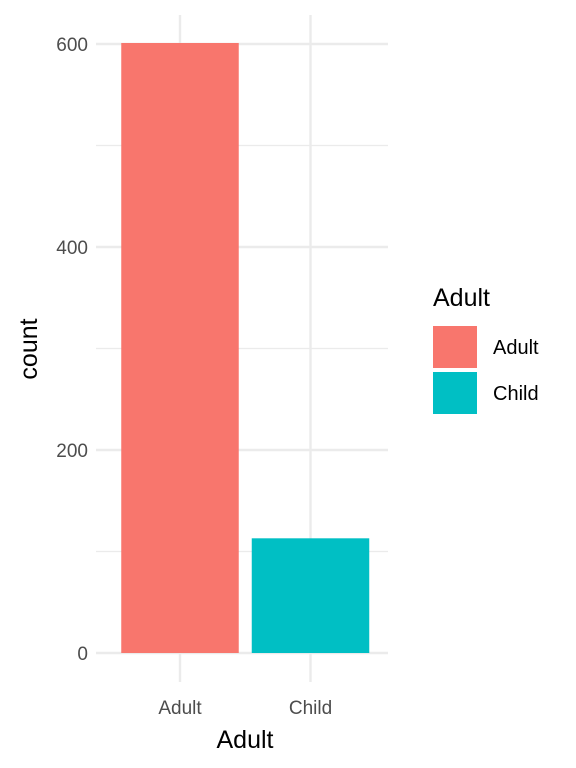 Image resolution: width=576 pixels, height=768 pixels. What do you see at coordinates (72, 248) in the screenshot?
I see `y-tick-label: 400` at bounding box center [72, 248].